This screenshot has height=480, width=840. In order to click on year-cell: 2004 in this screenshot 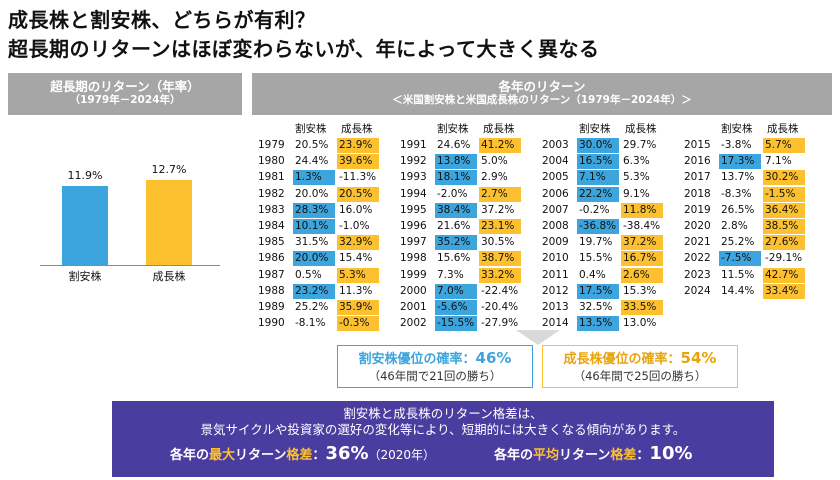, I will do `click(555, 161)`.